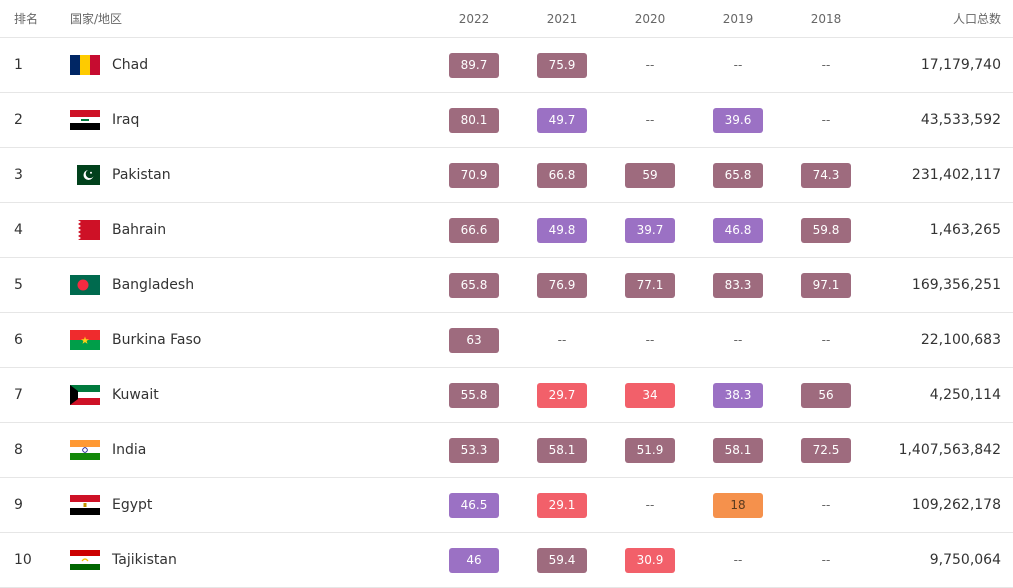 The height and width of the screenshot is (588, 1013). What do you see at coordinates (738, 230) in the screenshot?
I see `year-cell-2019: 46.8` at bounding box center [738, 230].